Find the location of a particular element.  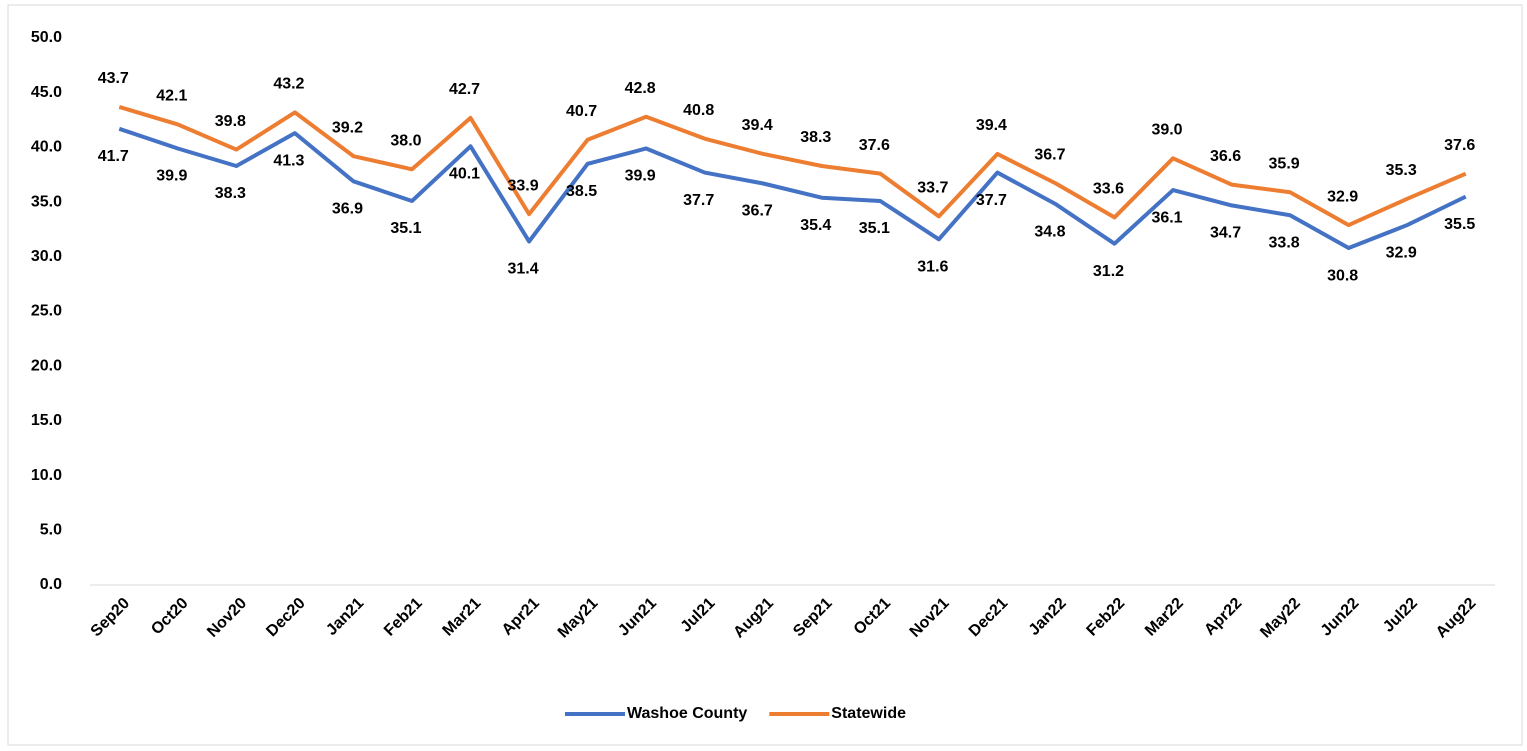

y-tick-label: 10.0 is located at coordinates (46, 475).